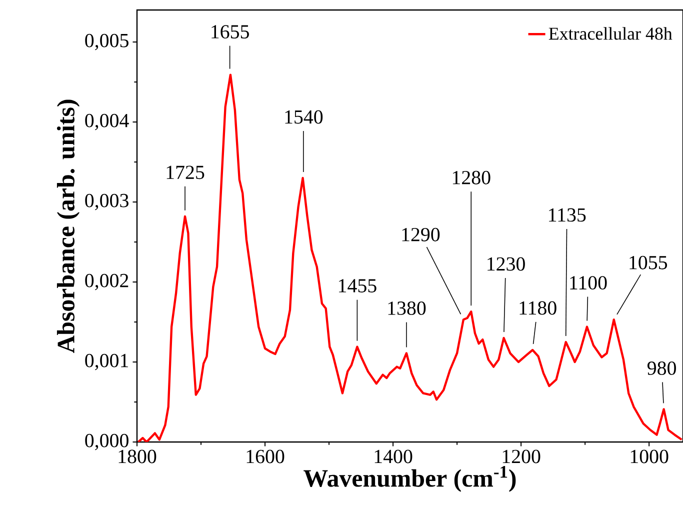 The width and height of the screenshot is (683, 530). Describe the element at coordinates (649, 263) in the screenshot. I see `annotation: 1055` at that location.